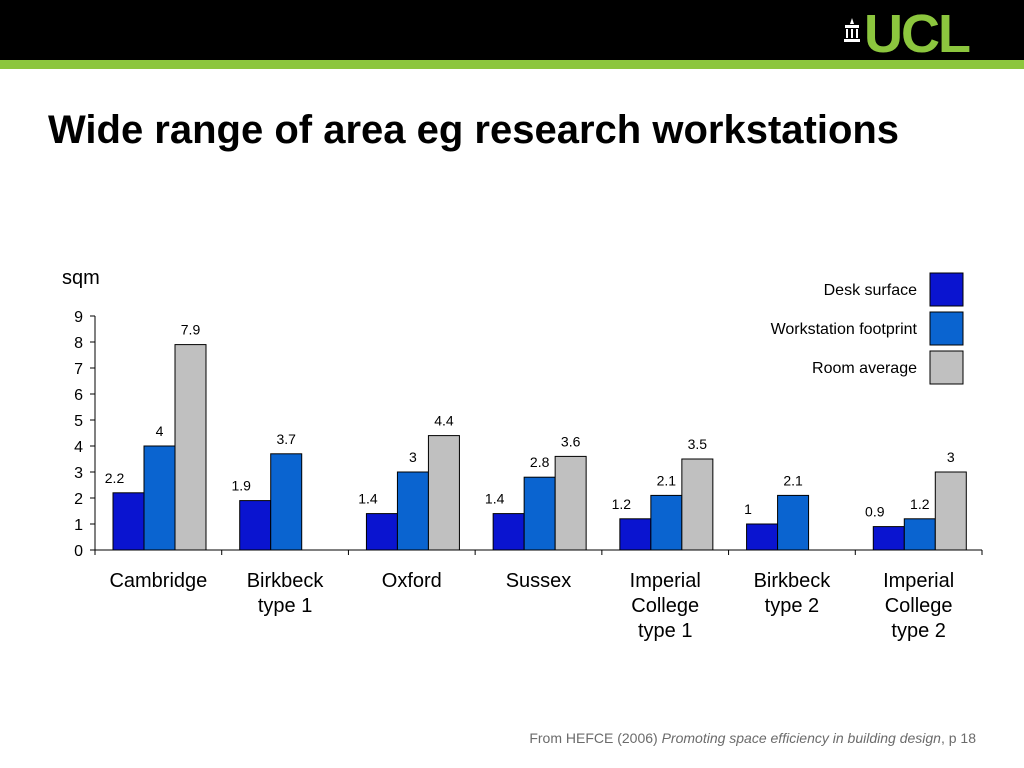 This screenshot has width=1024, height=768. I want to click on data-label: 2.8, so click(540, 462).